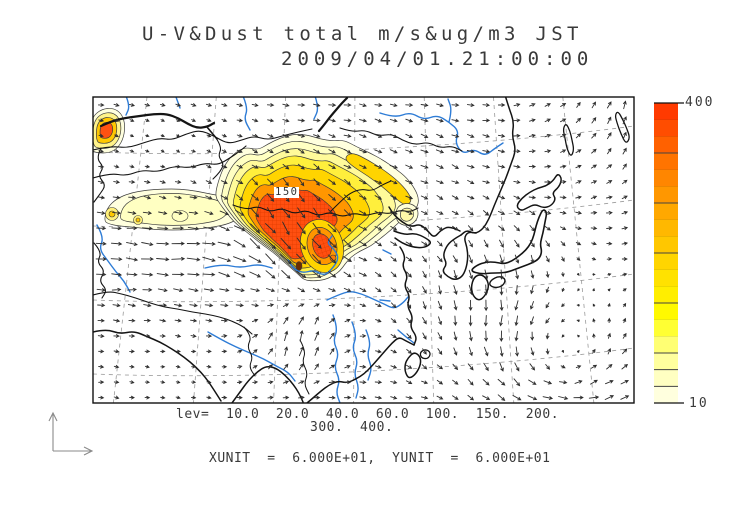 The width and height of the screenshot is (752, 532). I want to click on himalaya-border, so click(173, 313).